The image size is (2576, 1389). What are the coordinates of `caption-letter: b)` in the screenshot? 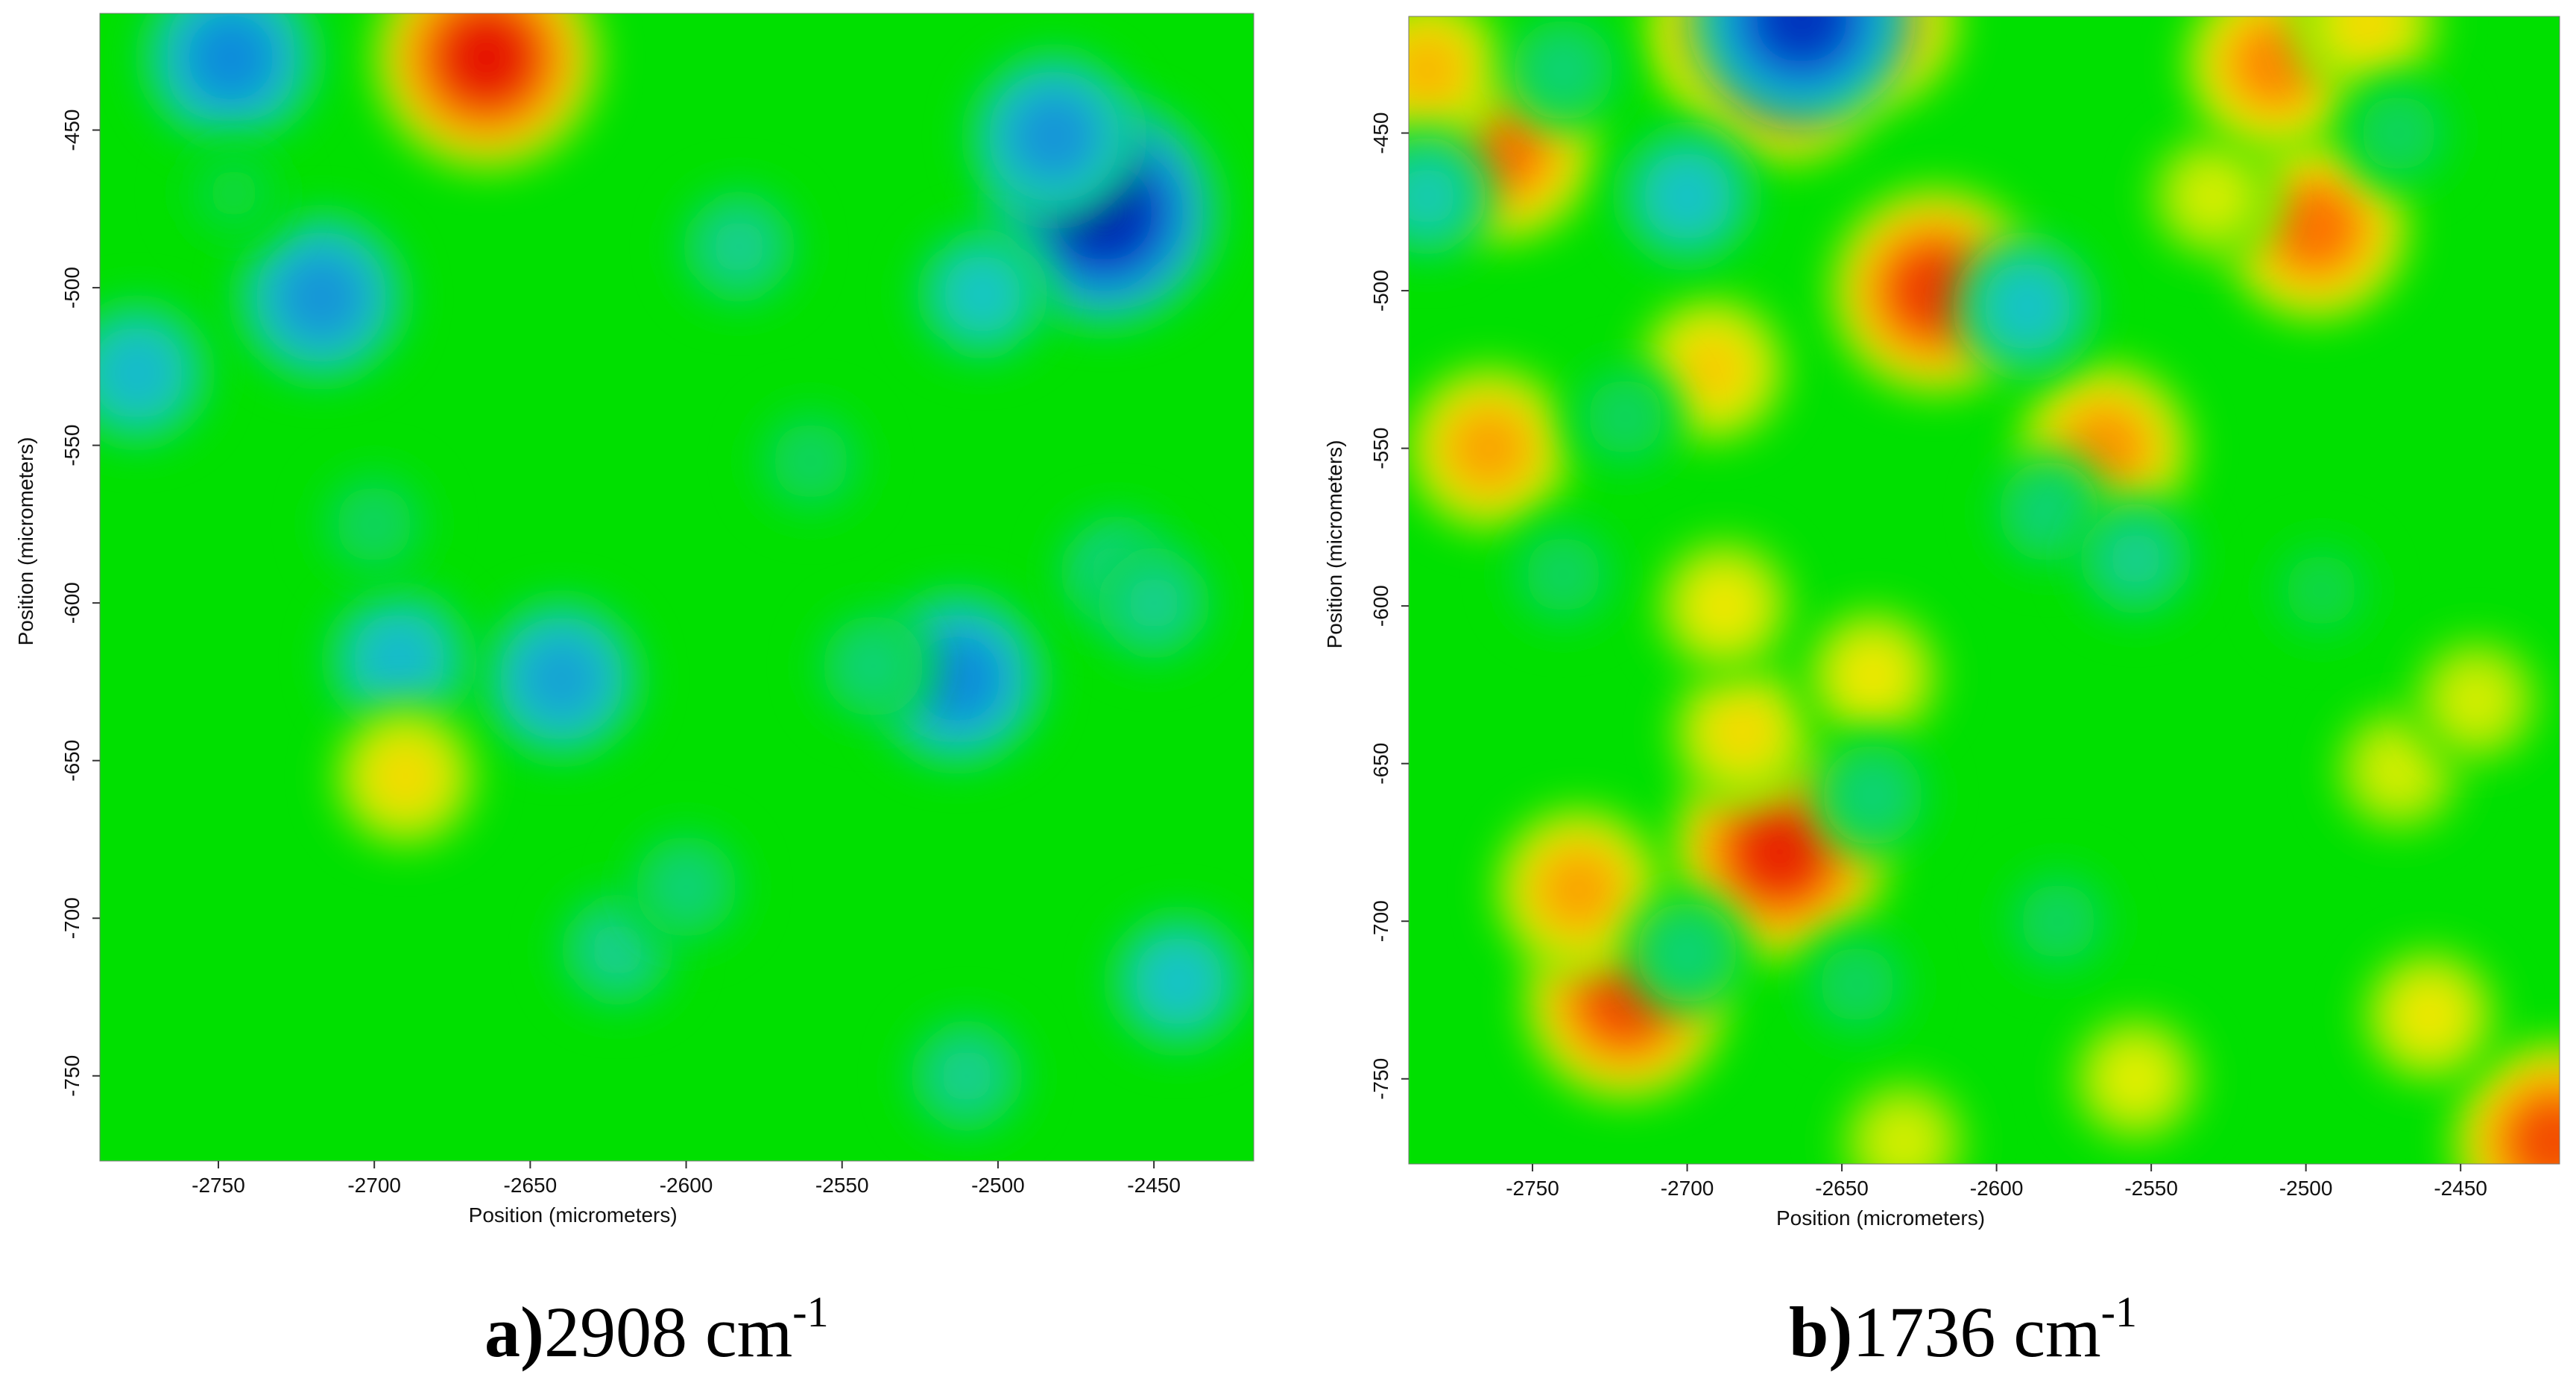 It's located at (1820, 1332).